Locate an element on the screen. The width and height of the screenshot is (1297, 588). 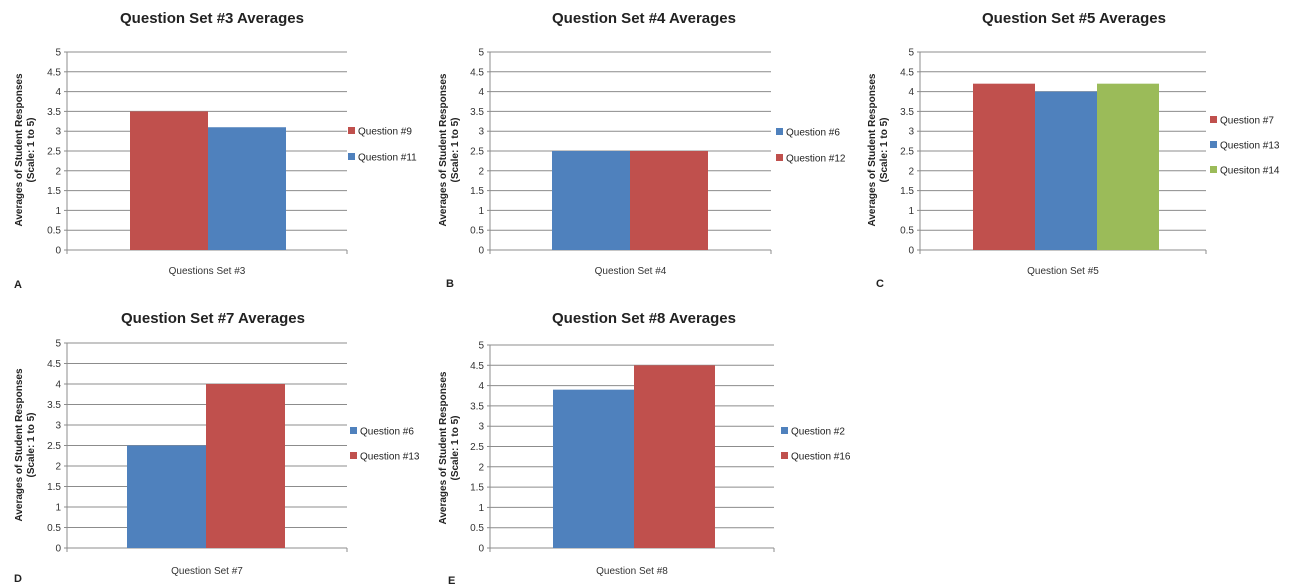
x-category-label: Question Set #7 is located at coordinates (207, 571).